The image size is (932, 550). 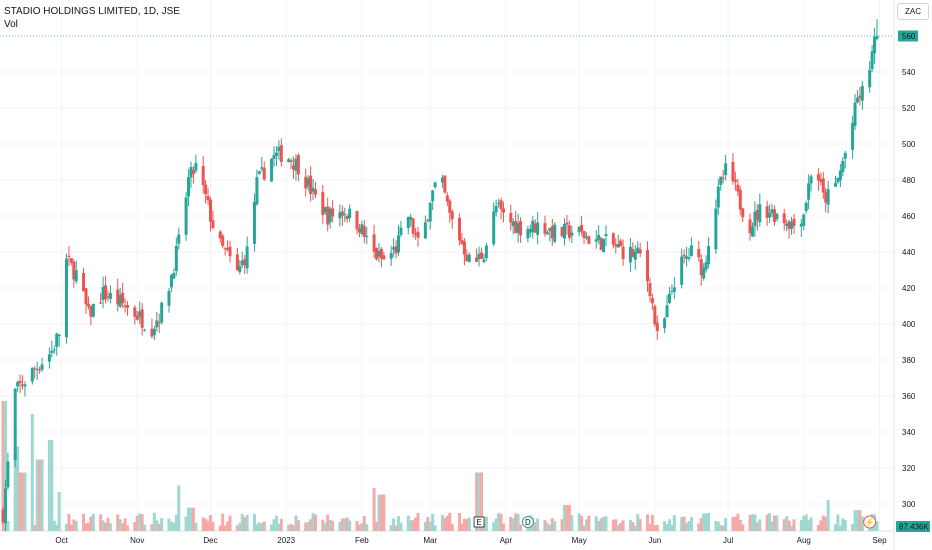 What do you see at coordinates (479, 522) in the screenshot?
I see `earnings-marker: E` at bounding box center [479, 522].